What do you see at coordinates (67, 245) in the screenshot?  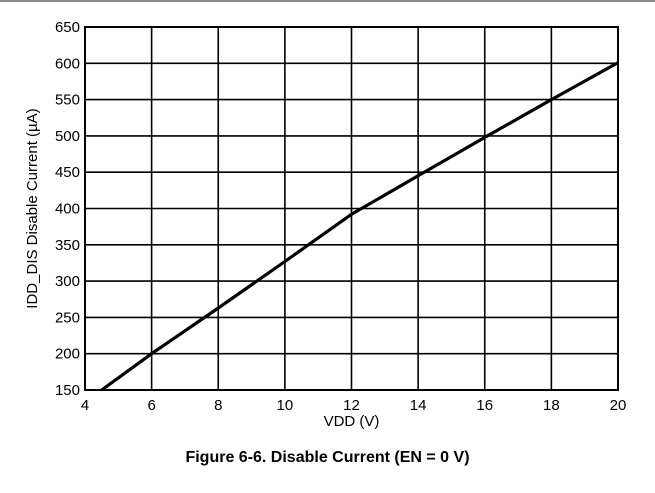 I see `y-tick-label: 350` at bounding box center [67, 245].